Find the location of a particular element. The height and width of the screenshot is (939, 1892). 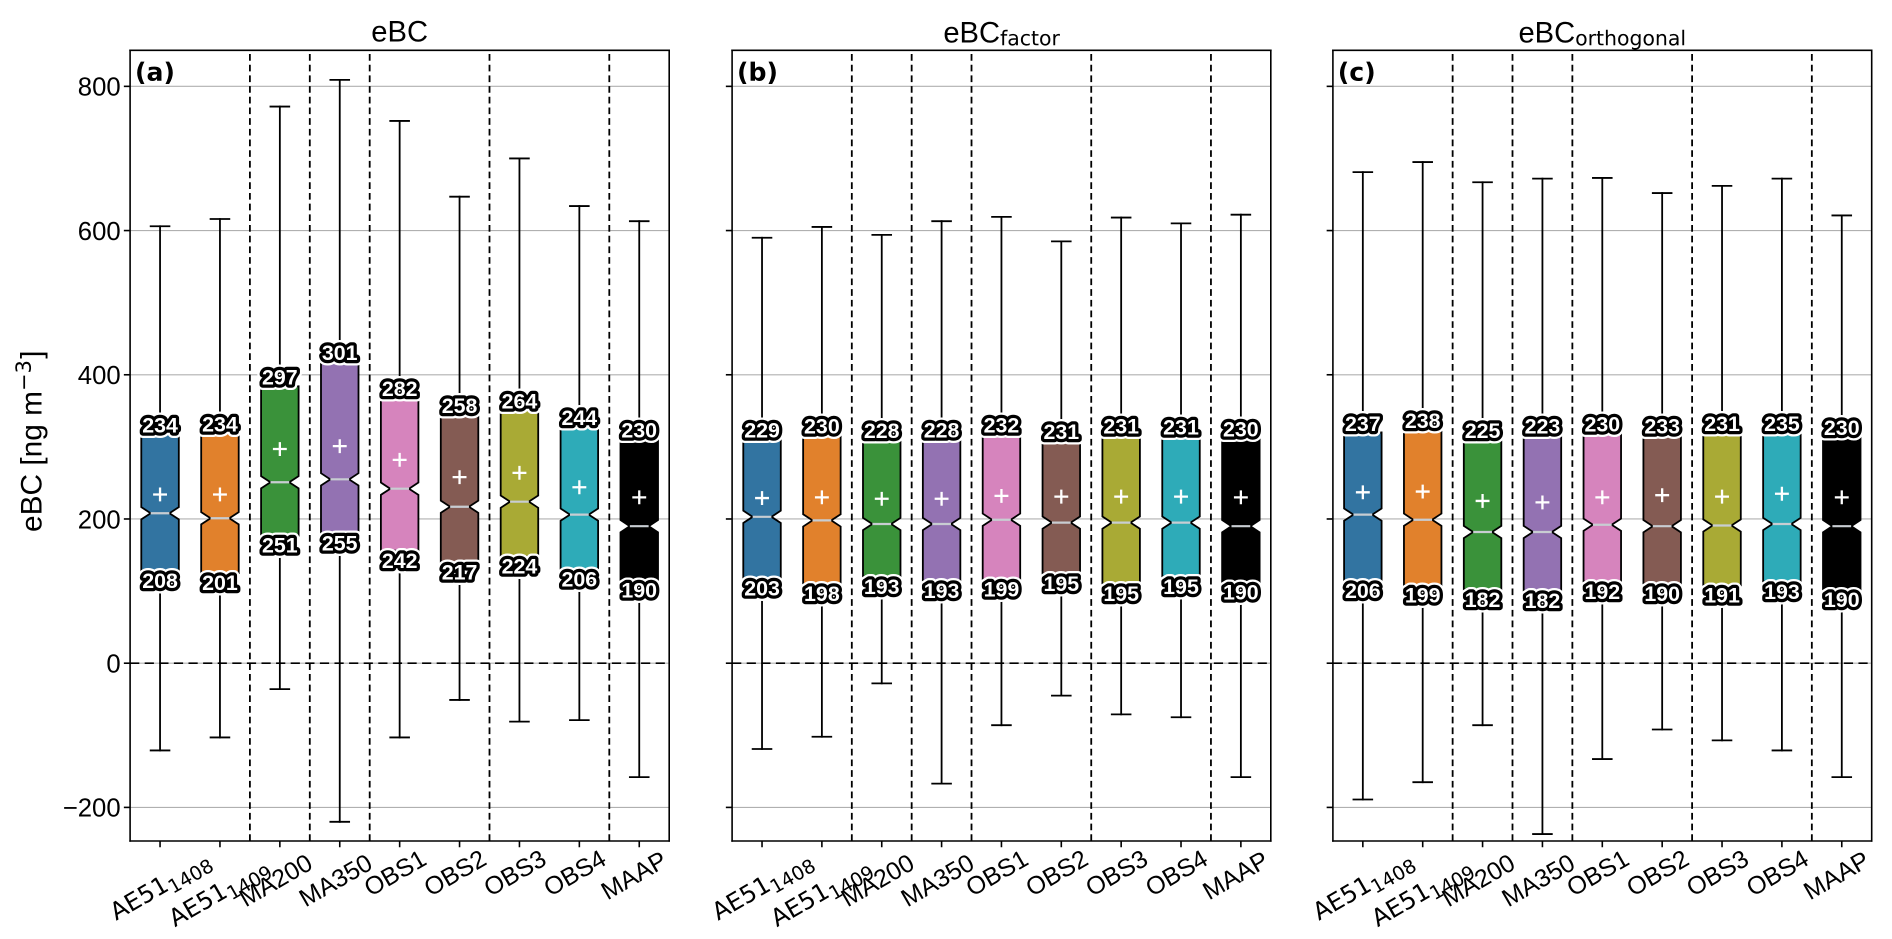

svg-text: −200 is located at coordinates (92, 809).